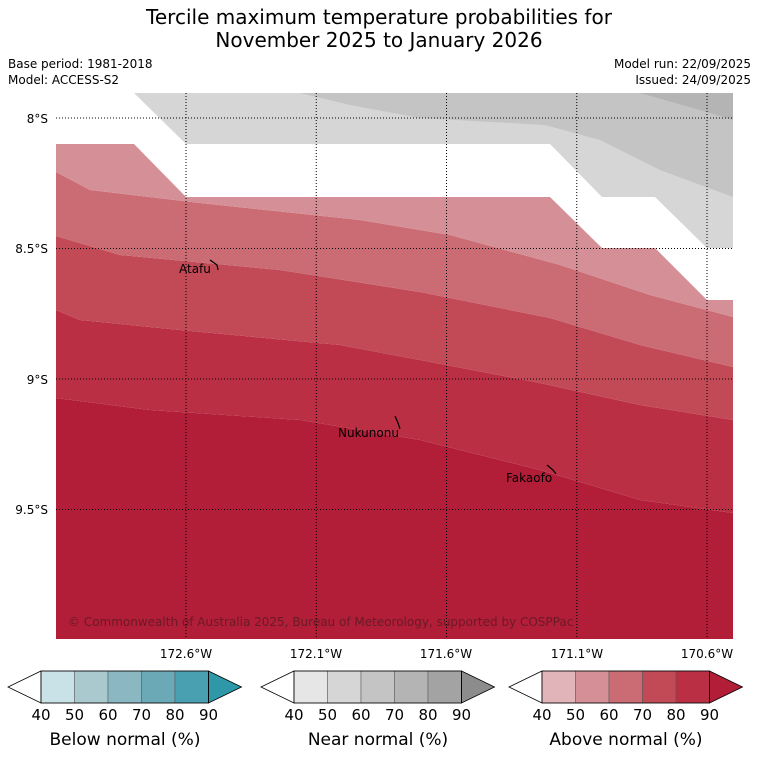 The image size is (758, 781). Describe the element at coordinates (31, 314) in the screenshot. I see `lat-labels: 8°S 8.5°S 9°S 9.5°S` at that location.